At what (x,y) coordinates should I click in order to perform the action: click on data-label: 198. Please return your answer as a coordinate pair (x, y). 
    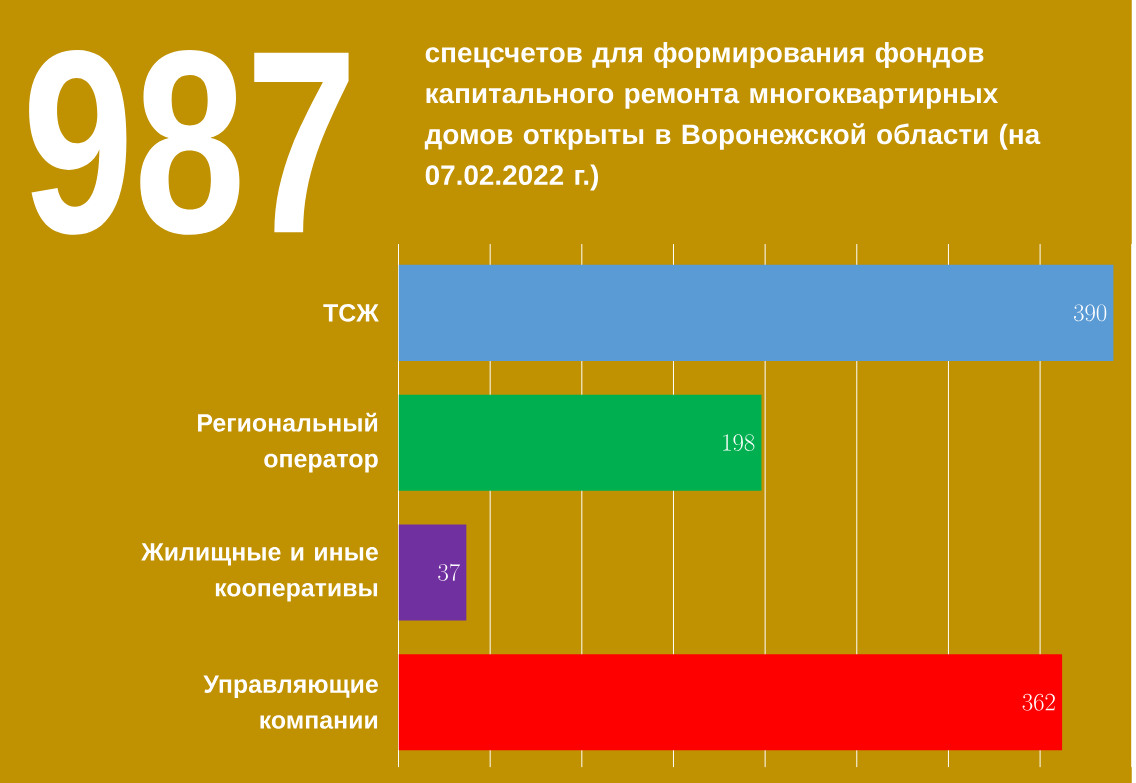
    Looking at the image, I should click on (739, 443).